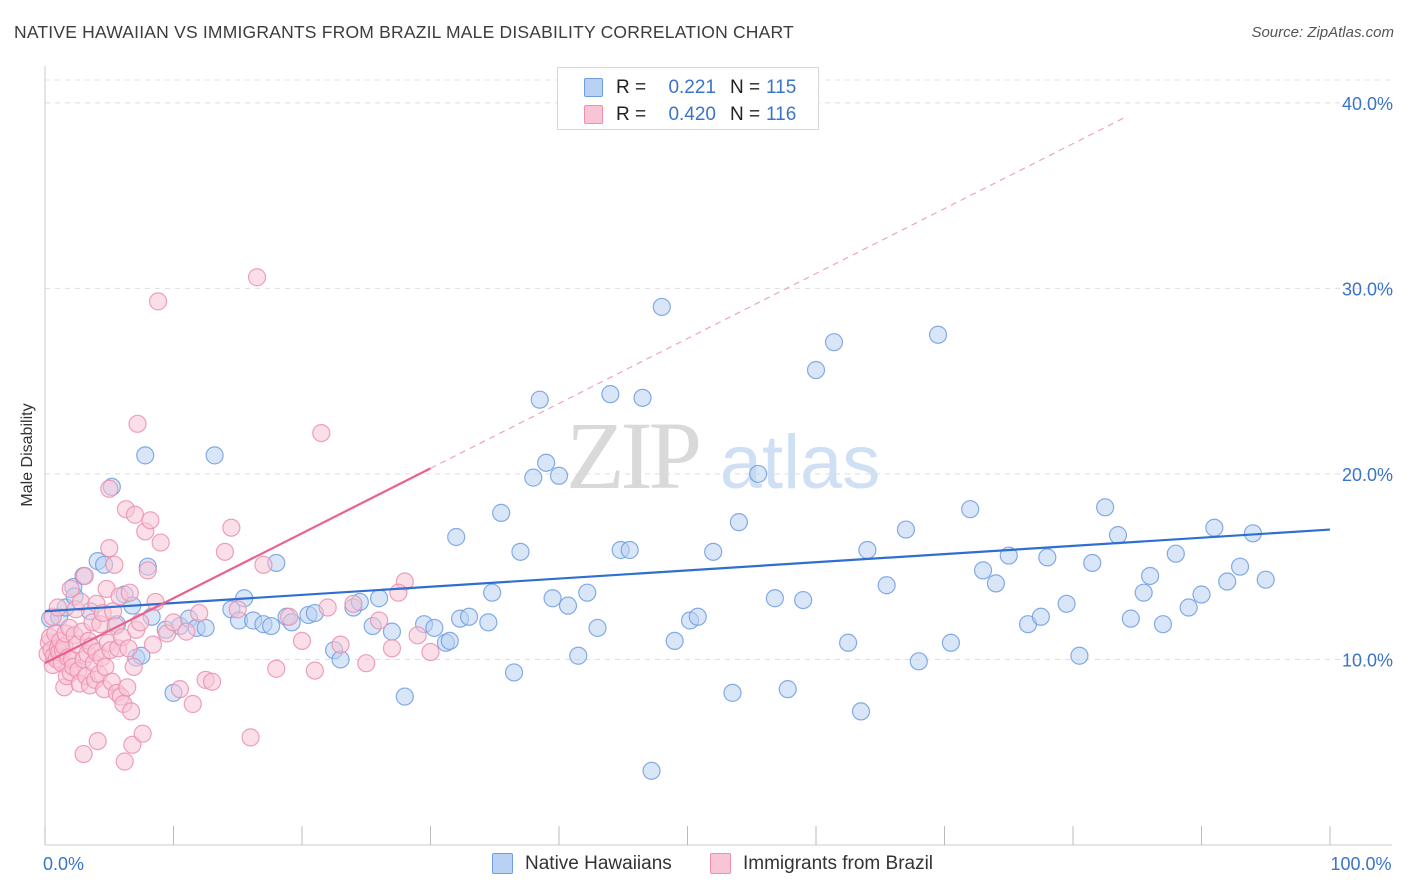  What do you see at coordinates (63, 864) in the screenshot?
I see `x-tick-label: 0.0%` at bounding box center [63, 864].